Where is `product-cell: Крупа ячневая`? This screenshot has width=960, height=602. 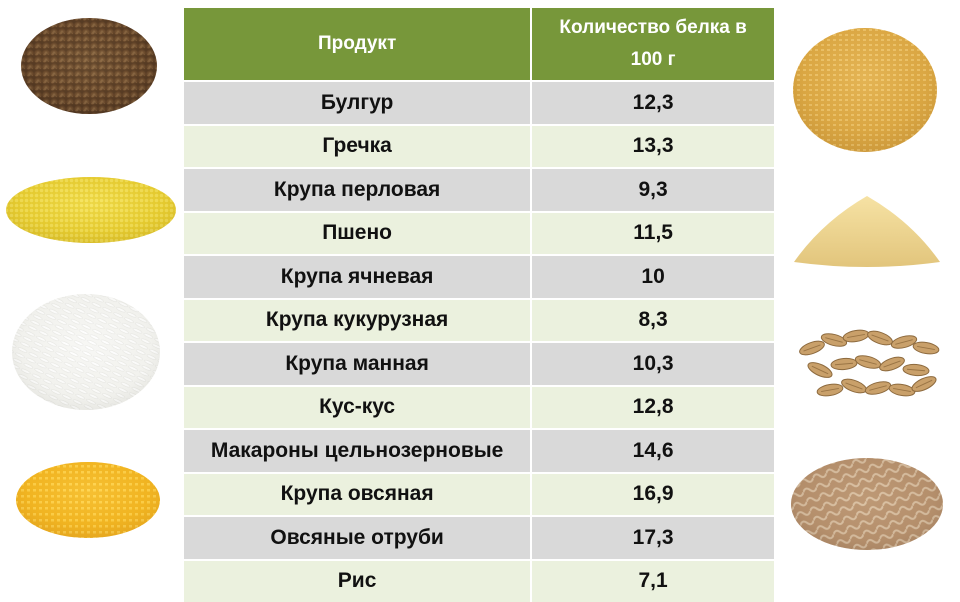 product-cell: Крупа ячневая is located at coordinates (357, 277).